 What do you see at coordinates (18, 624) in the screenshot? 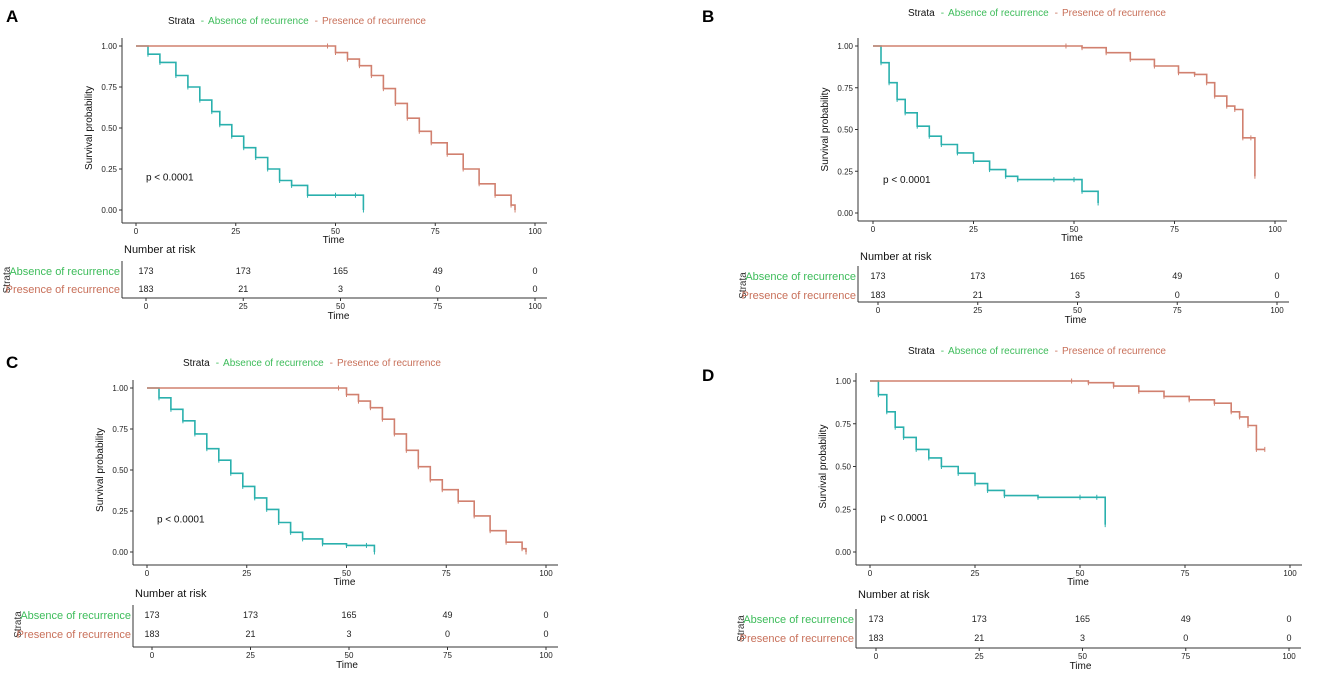
I see `risk-strata-axis-label: Strata` at bounding box center [18, 624].